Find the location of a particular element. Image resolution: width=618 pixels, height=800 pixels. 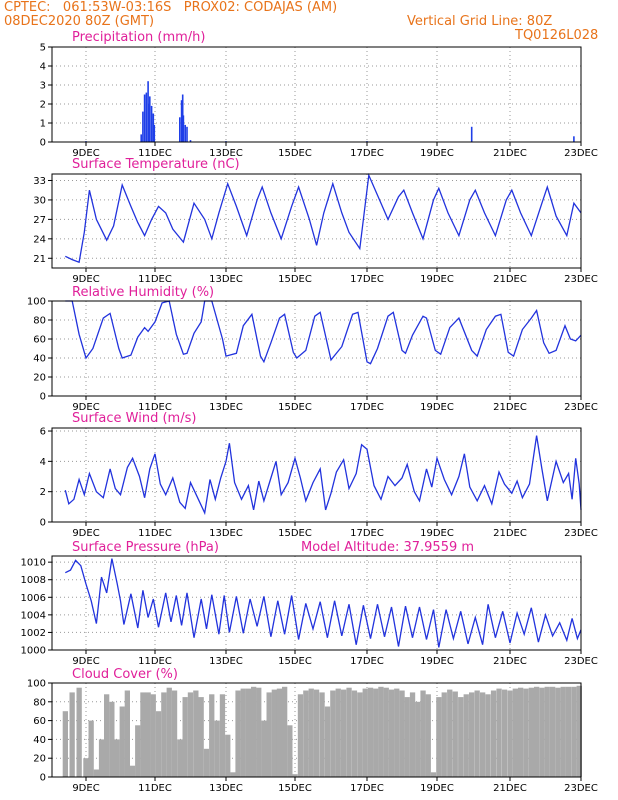

y-tick-label: 24 is located at coordinates (39, 239).